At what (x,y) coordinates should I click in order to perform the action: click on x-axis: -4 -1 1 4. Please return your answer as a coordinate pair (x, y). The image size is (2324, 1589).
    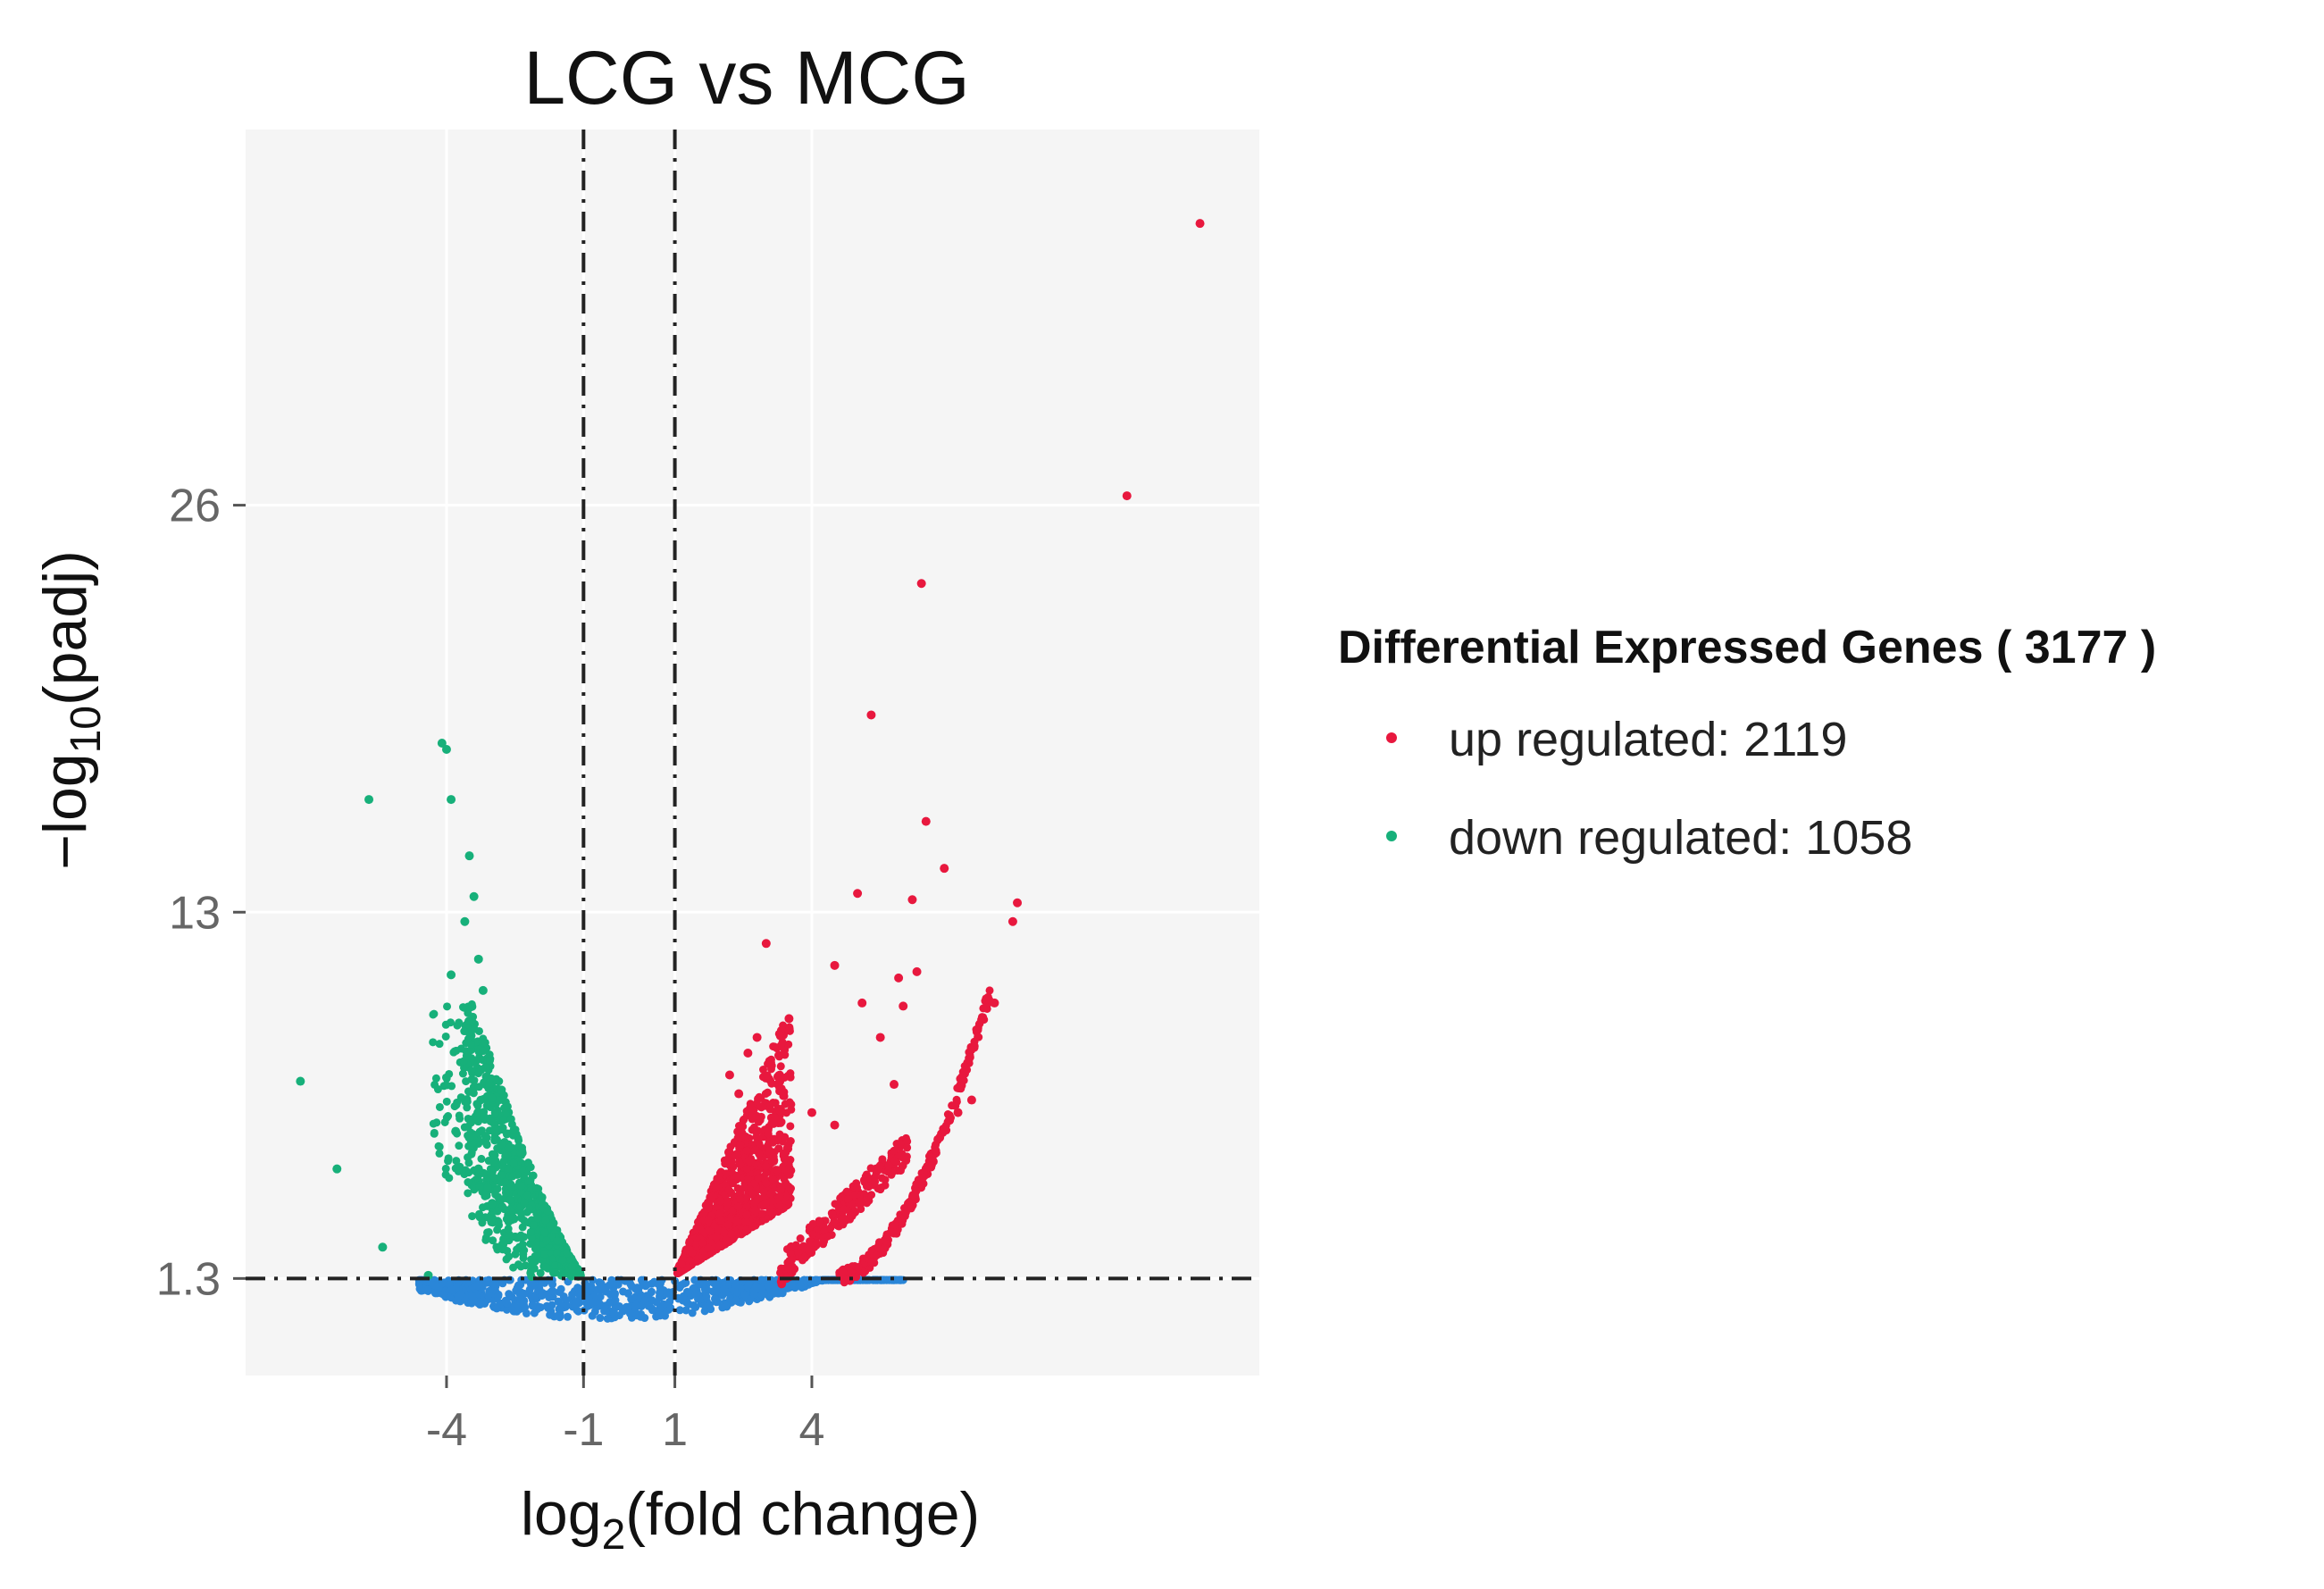
    Looking at the image, I should click on (625, 1416).